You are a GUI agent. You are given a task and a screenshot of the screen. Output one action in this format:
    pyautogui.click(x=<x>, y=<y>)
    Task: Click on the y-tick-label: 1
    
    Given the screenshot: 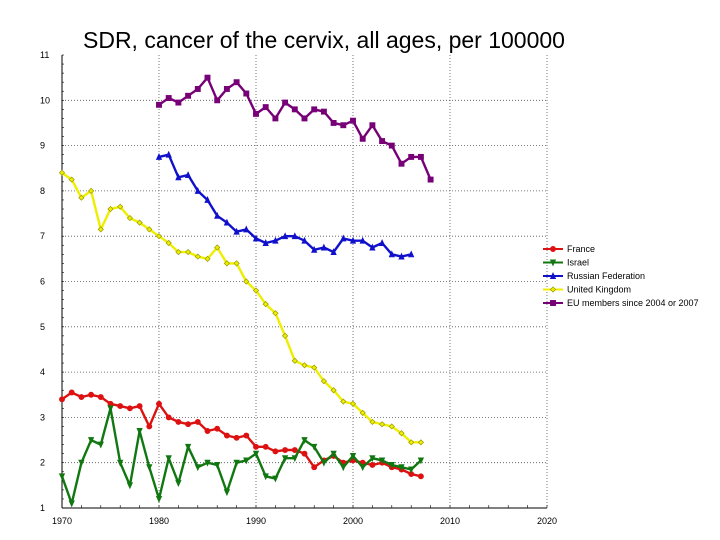 What is the action you would take?
    pyautogui.click(x=42, y=508)
    